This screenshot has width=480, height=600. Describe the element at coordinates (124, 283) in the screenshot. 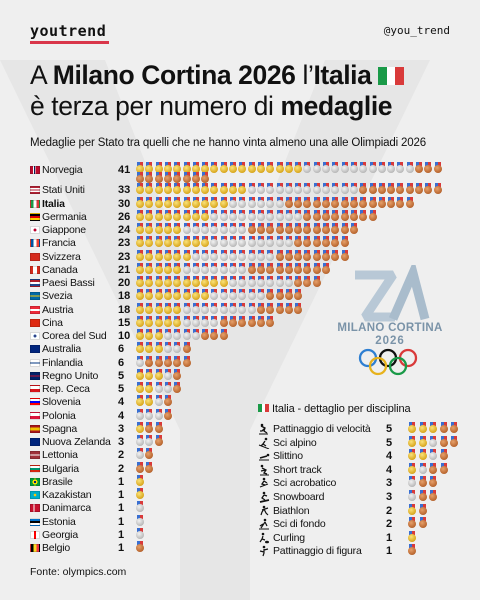

I see `country-total: 20` at that location.